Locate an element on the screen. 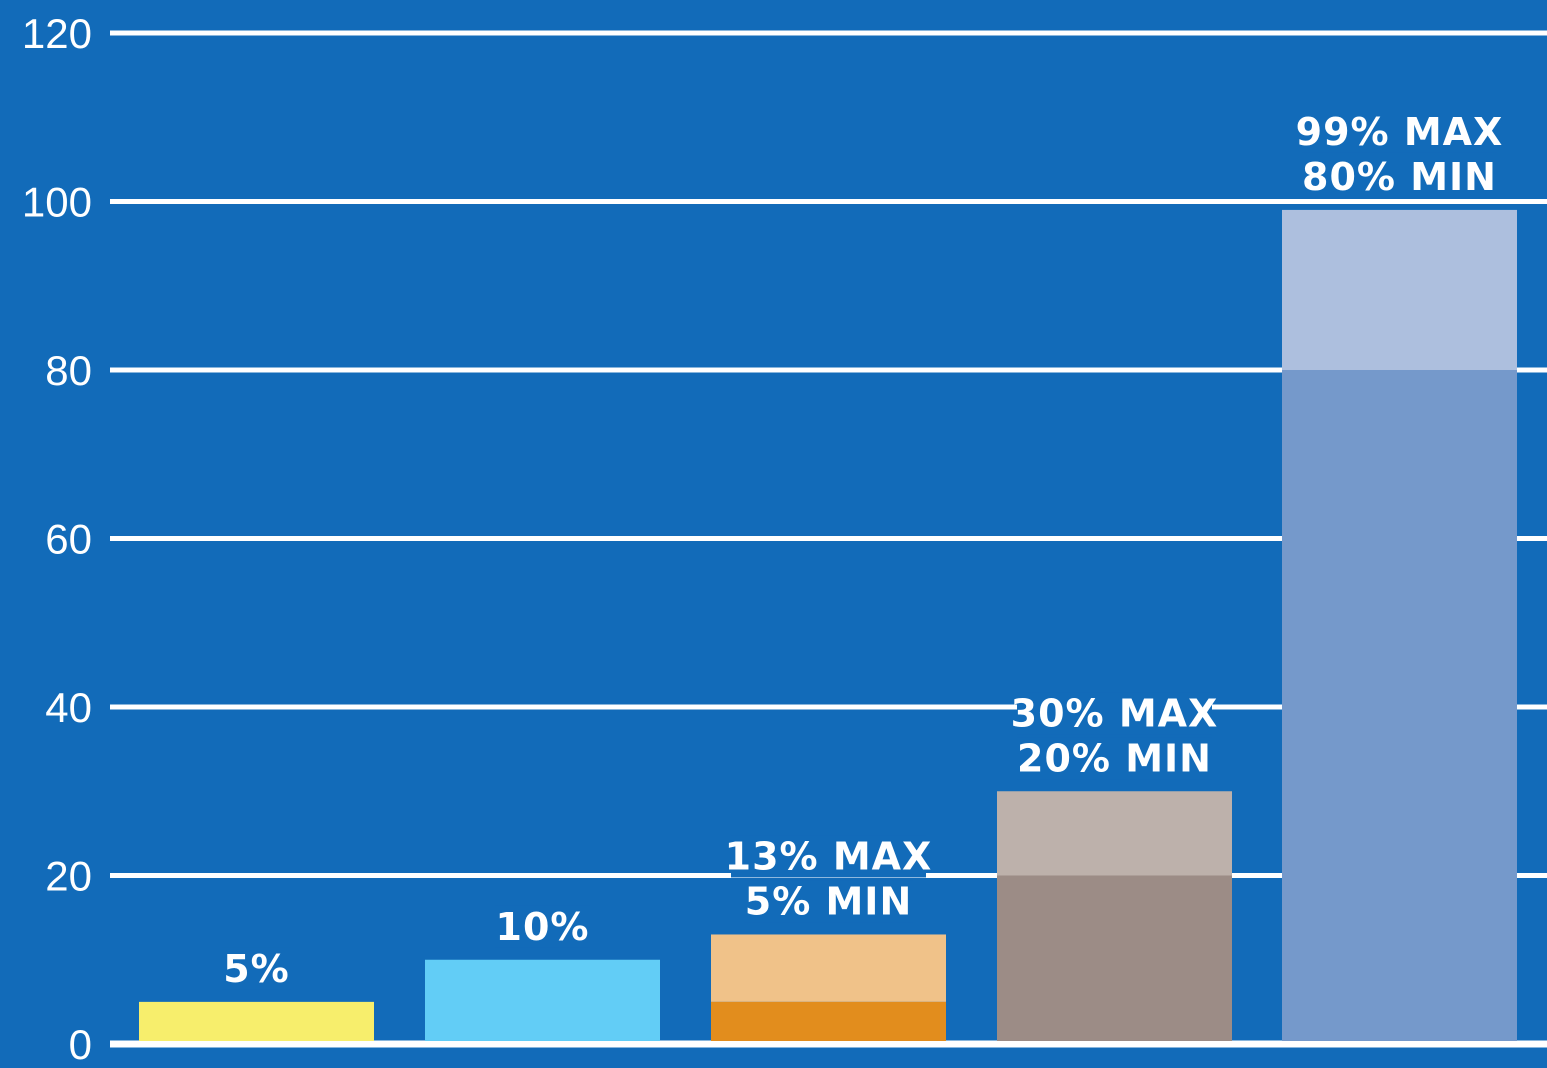 Image resolution: width=1547 pixels, height=1068 pixels. bar-5-min-segment is located at coordinates (1399, 705).